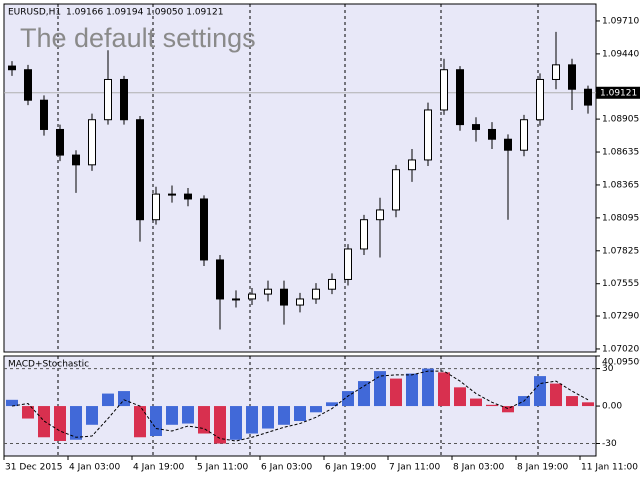 The height and width of the screenshot is (480, 640). I want to click on y-tick-label: 0.00, so click(612, 407).